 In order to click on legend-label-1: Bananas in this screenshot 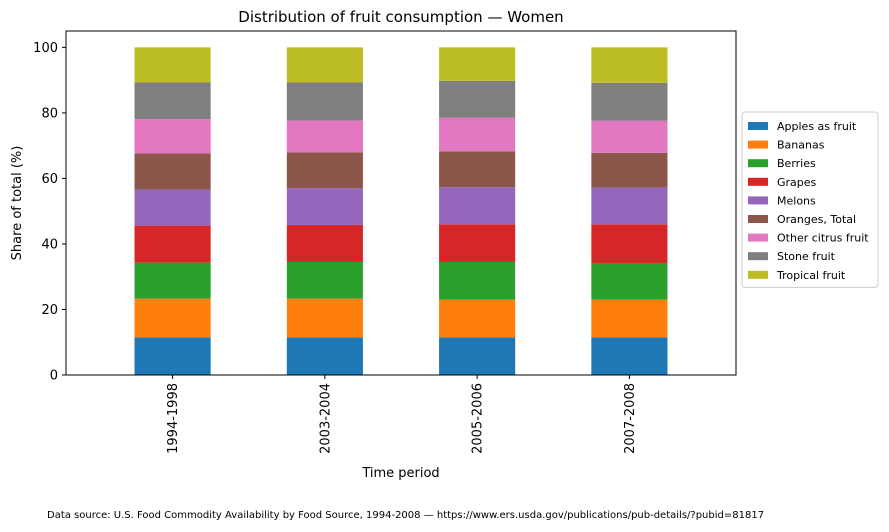, I will do `click(801, 145)`.